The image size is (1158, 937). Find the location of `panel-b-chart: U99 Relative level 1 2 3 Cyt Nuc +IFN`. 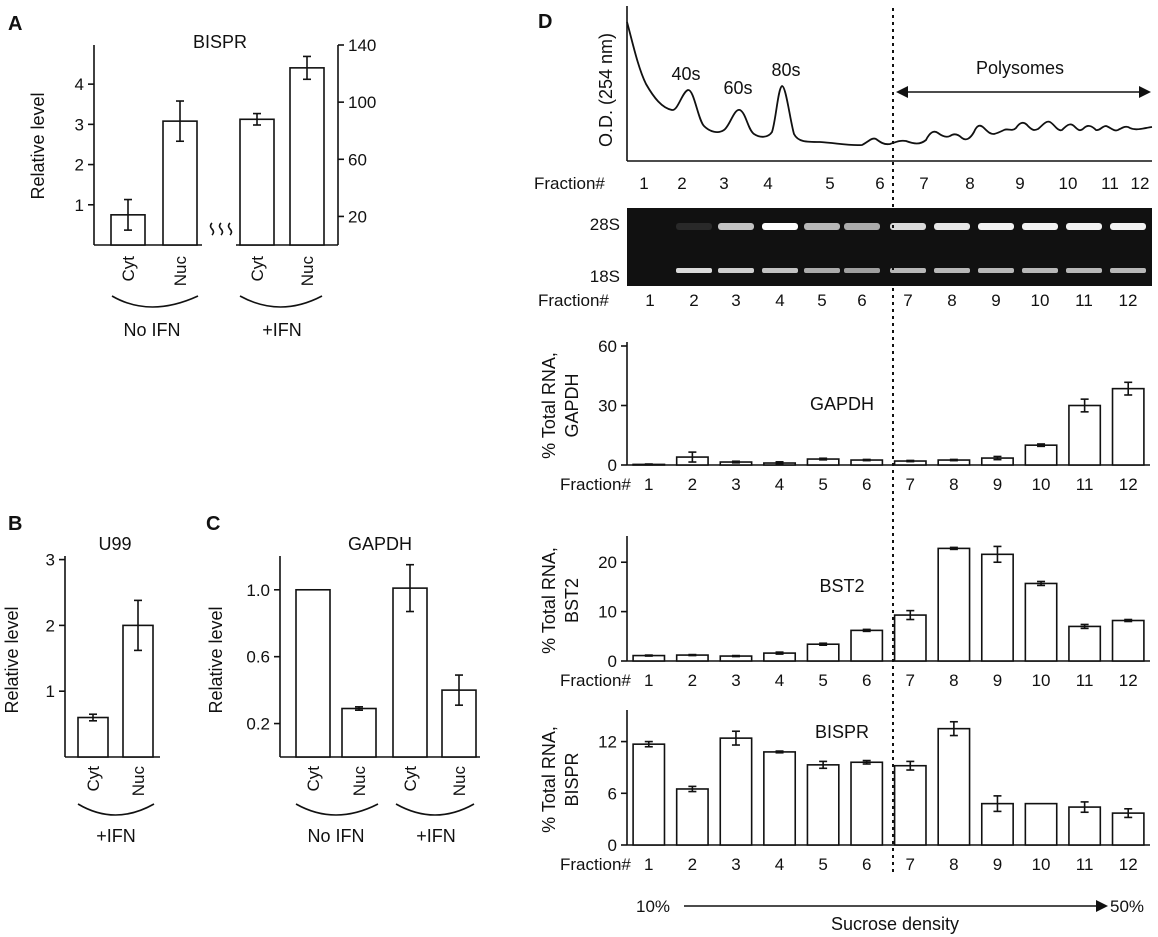

panel-b-chart: U99 Relative level 1 2 3 Cyt Nuc +IFN is located at coordinates (81, 690).